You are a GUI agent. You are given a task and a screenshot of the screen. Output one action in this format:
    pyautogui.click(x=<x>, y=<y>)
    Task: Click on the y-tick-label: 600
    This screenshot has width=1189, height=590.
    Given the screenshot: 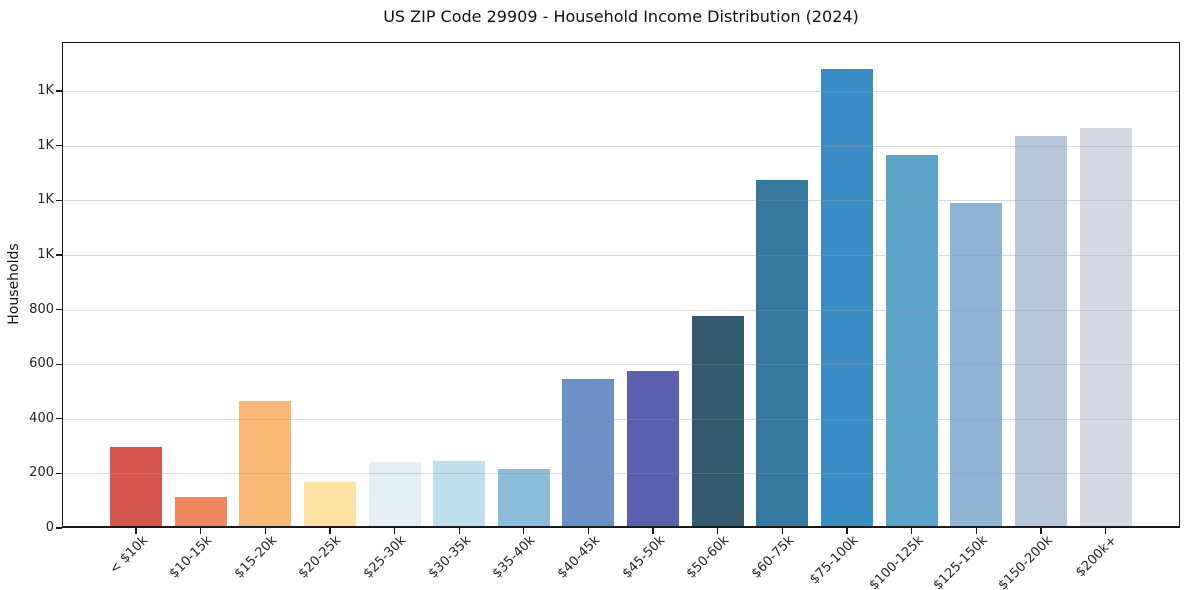 What is the action you would take?
    pyautogui.click(x=41, y=364)
    